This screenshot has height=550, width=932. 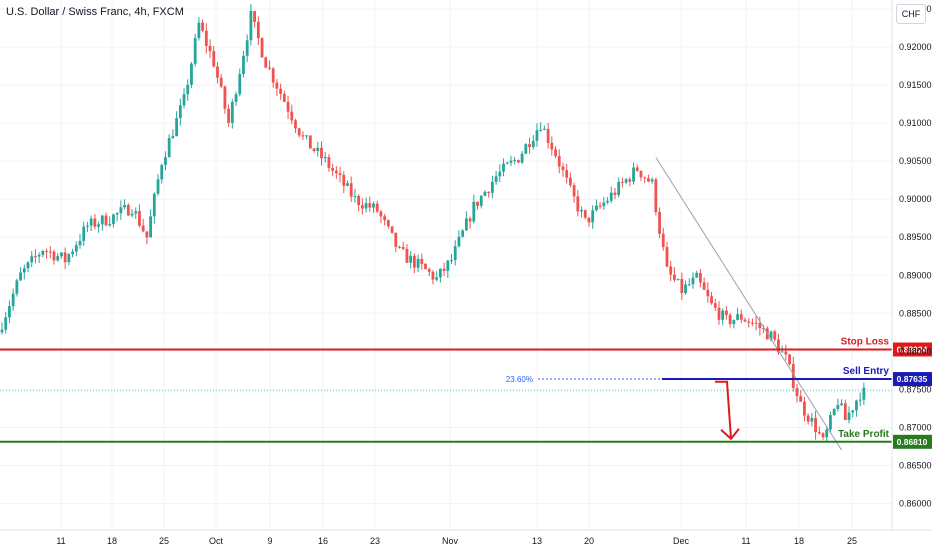 What do you see at coordinates (749, 304) in the screenshot?
I see `trendline` at bounding box center [749, 304].